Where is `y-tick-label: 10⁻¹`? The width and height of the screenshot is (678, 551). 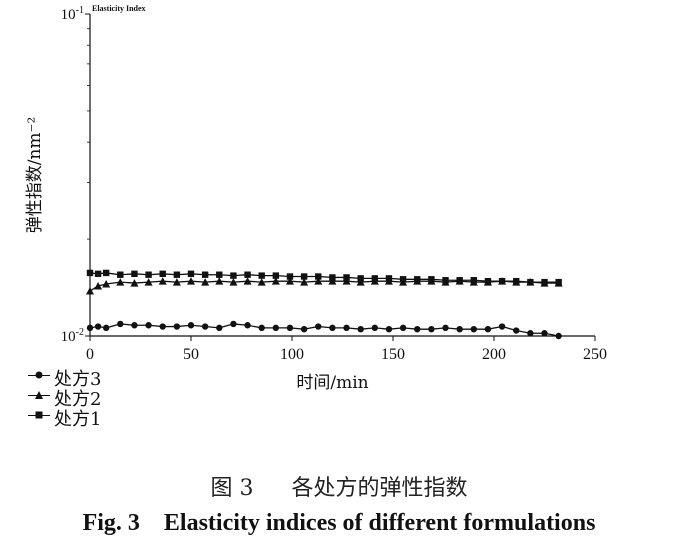
y-tick-label: 10⁻¹ is located at coordinates (72, 14).